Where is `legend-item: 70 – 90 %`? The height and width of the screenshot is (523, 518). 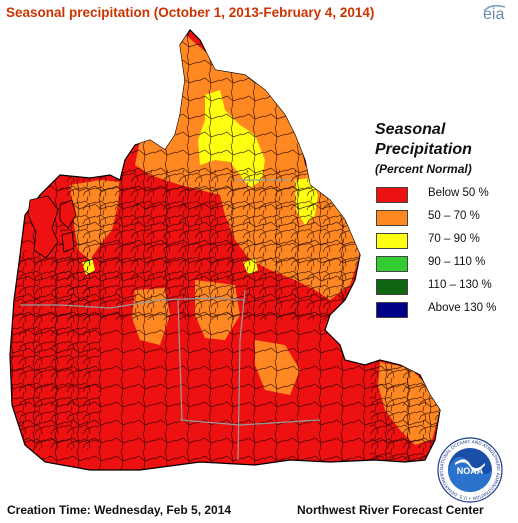
legend-item: 70 – 90 % is located at coordinates (444, 241).